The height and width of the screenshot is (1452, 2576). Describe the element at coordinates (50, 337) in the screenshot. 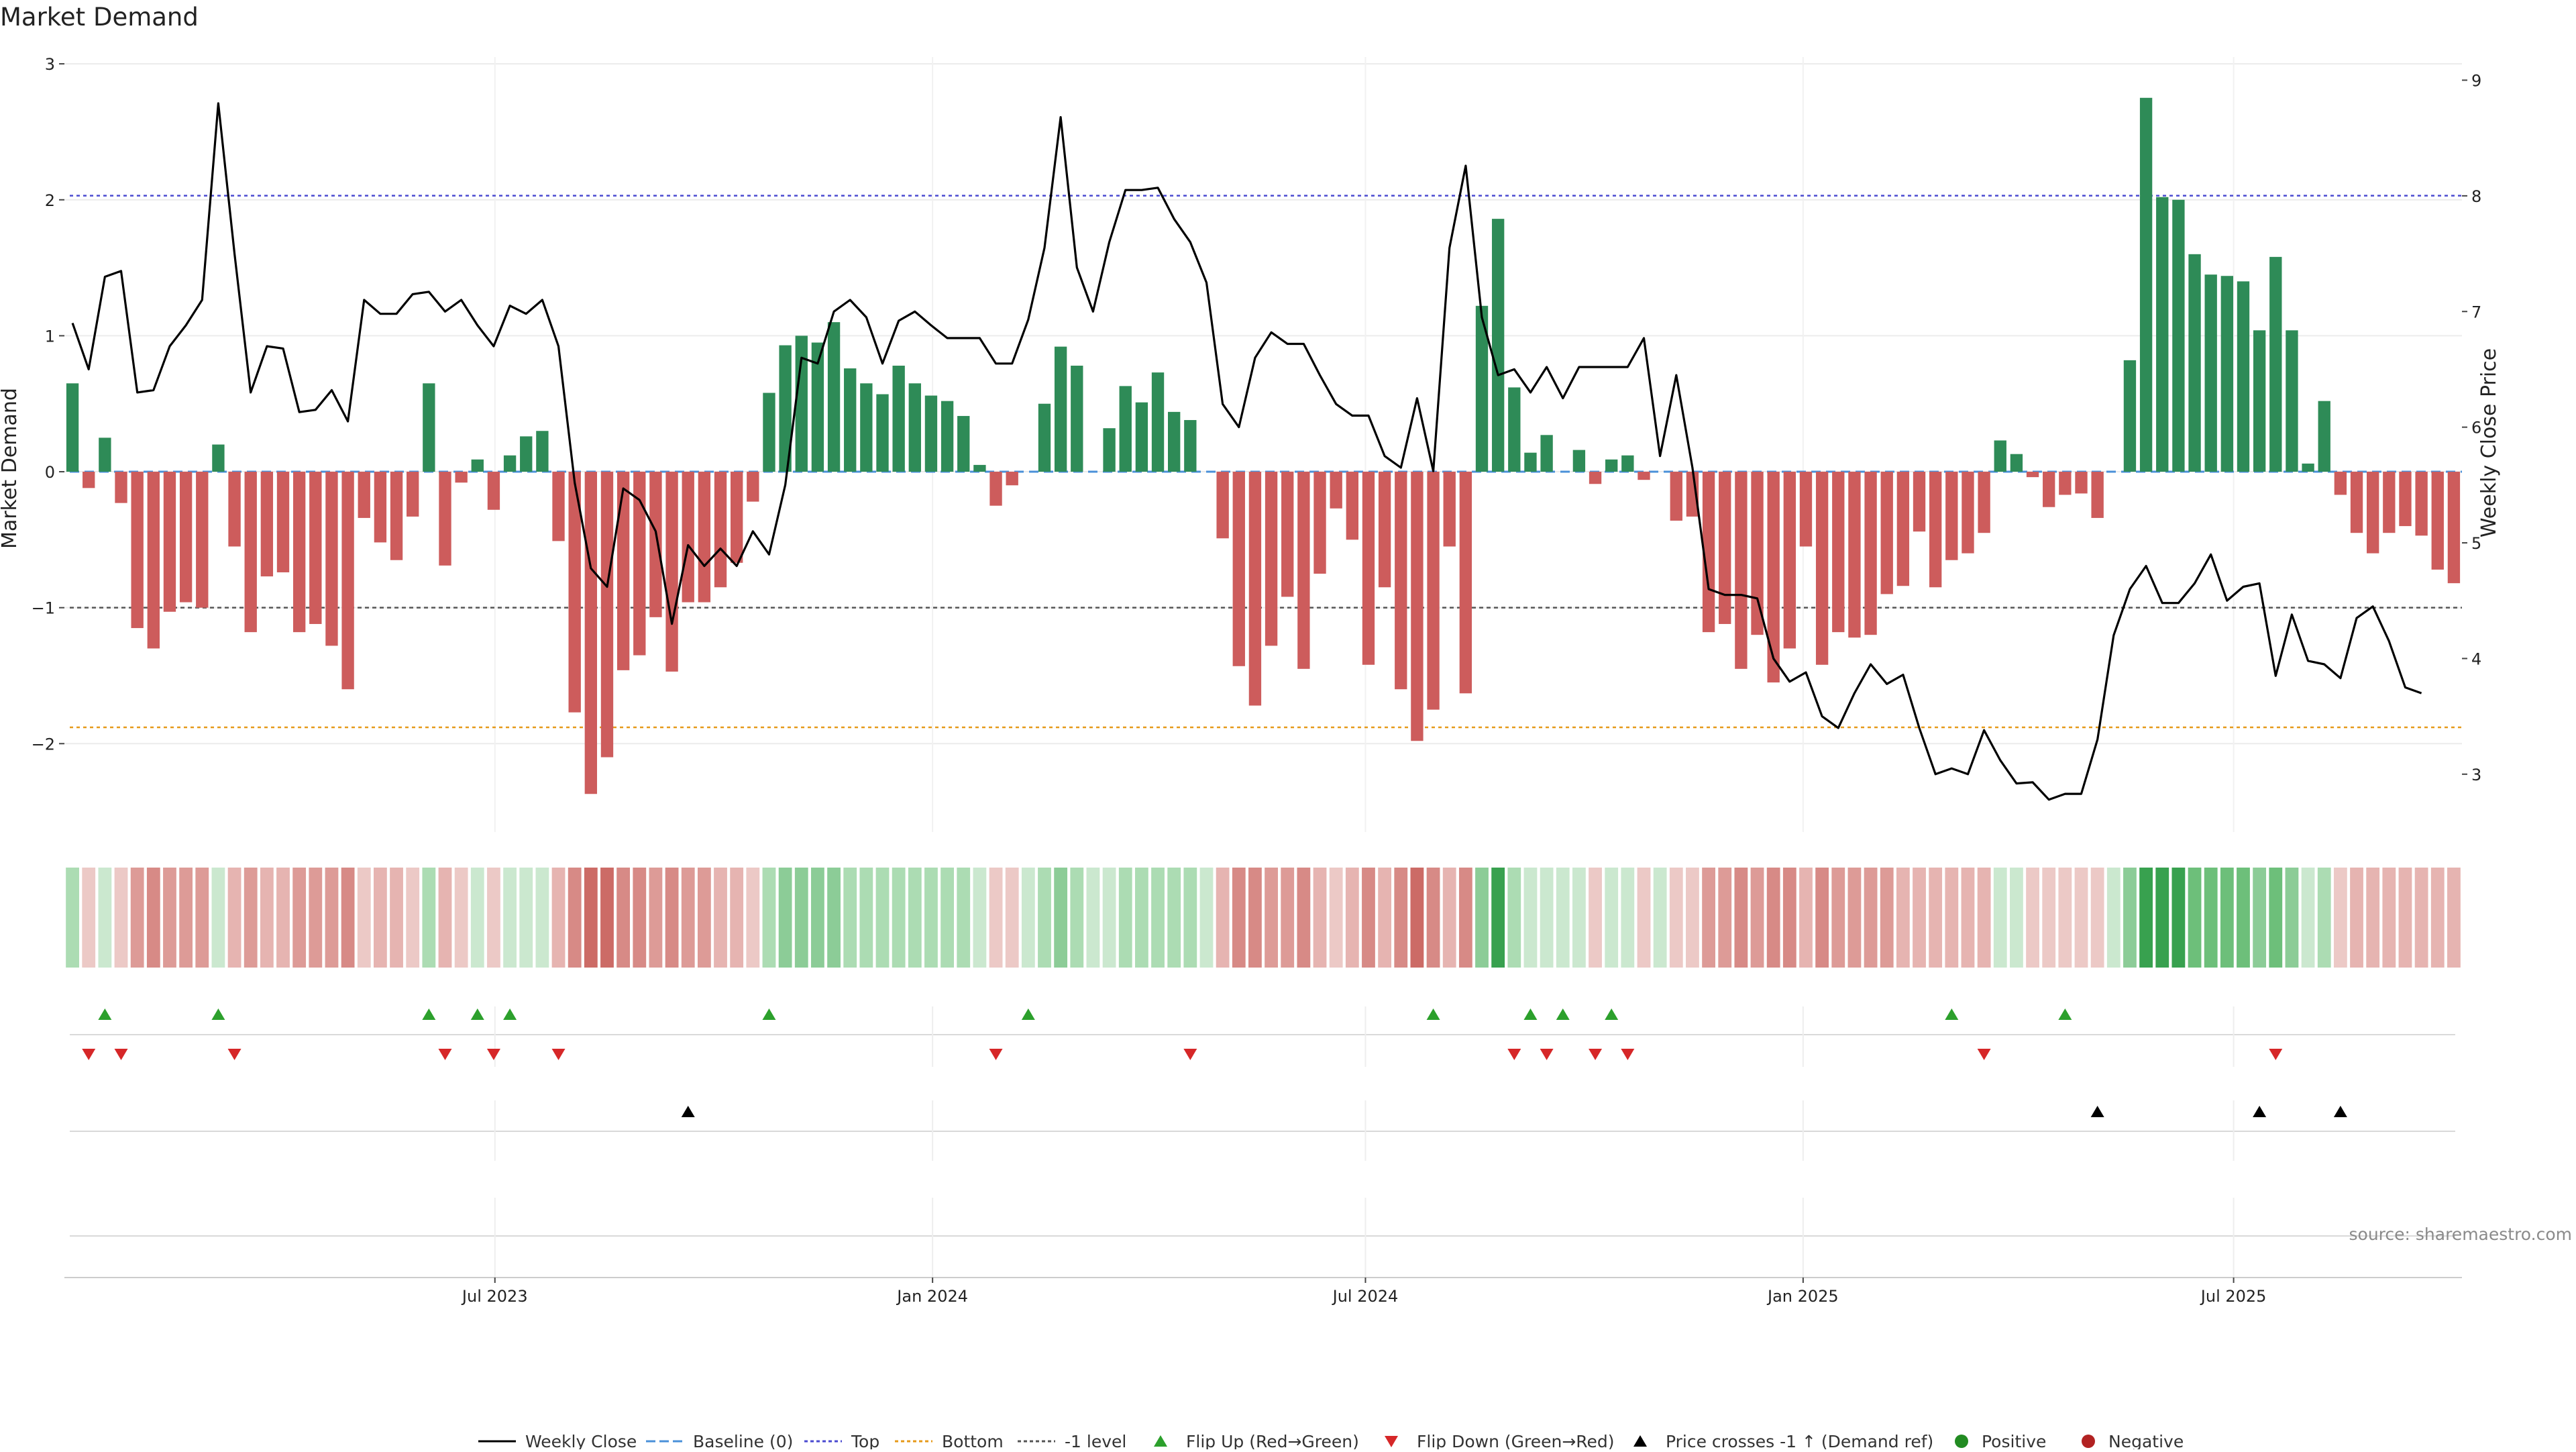

I see `y-tick-label: 1` at that location.